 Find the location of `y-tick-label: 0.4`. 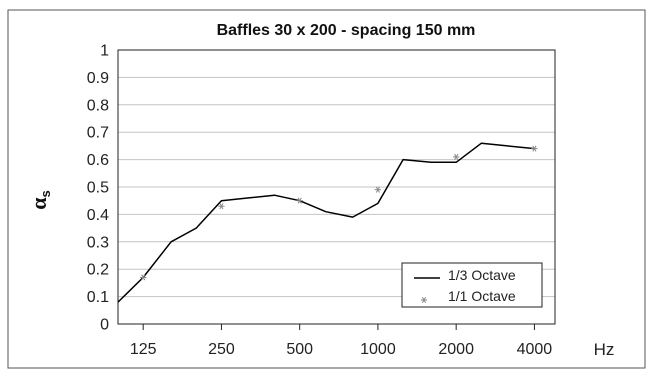

y-tick-label: 0.4 is located at coordinates (98, 215).